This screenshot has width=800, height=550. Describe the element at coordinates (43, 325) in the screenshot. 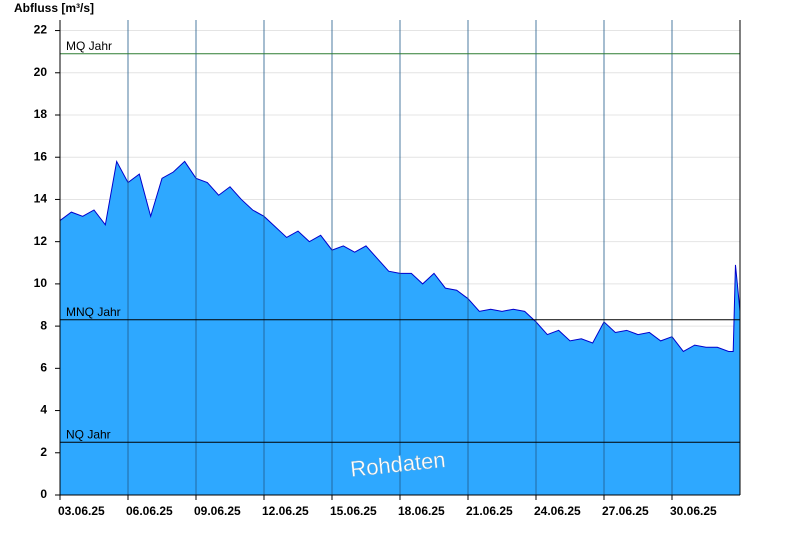

I see `y-tick-label: 8` at that location.